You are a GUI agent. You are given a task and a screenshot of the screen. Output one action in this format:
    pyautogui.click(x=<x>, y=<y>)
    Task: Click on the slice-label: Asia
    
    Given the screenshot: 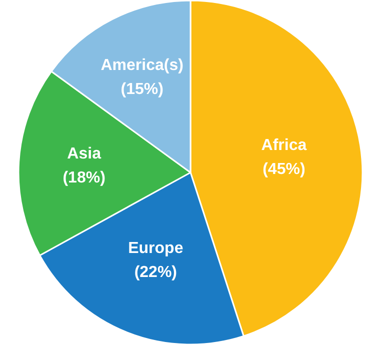 What is the action you would take?
    pyautogui.click(x=84, y=153)
    